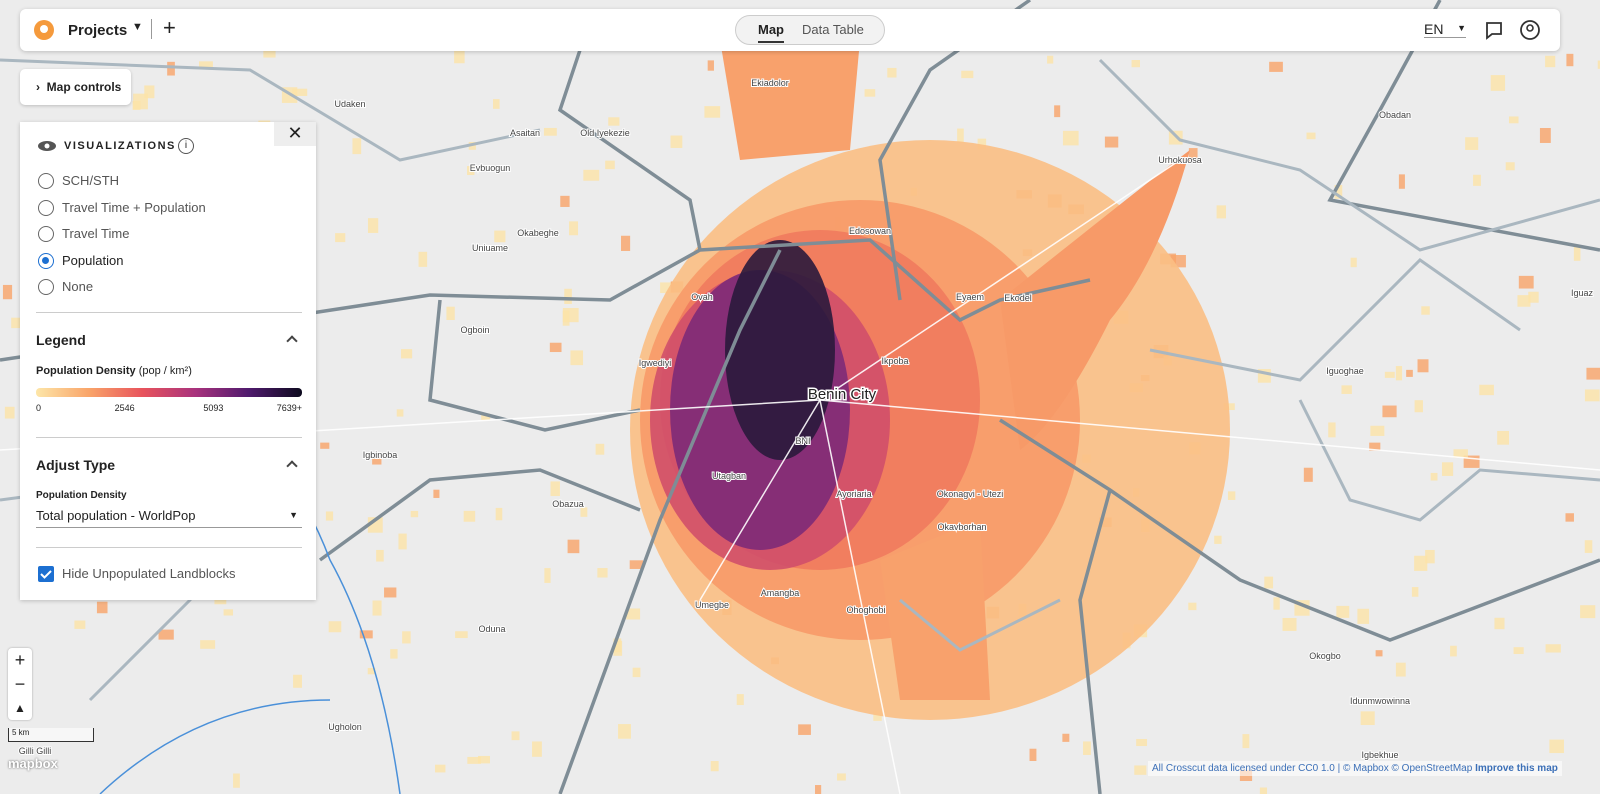  I want to click on legend-gradient, so click(169, 392).